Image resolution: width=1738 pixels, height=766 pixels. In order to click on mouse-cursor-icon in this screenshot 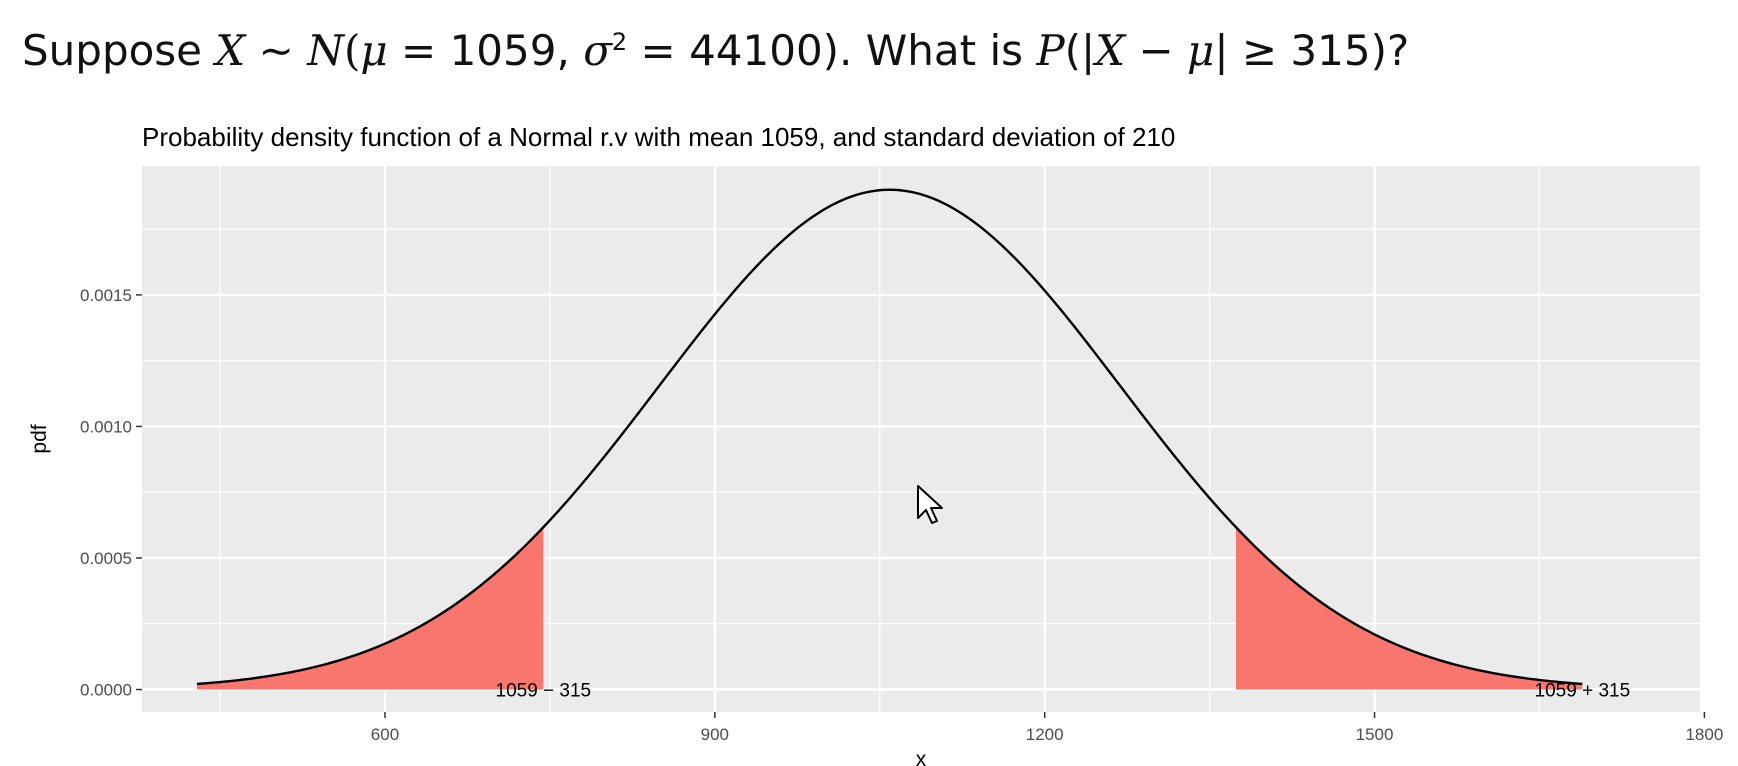, I will do `click(930, 504)`.